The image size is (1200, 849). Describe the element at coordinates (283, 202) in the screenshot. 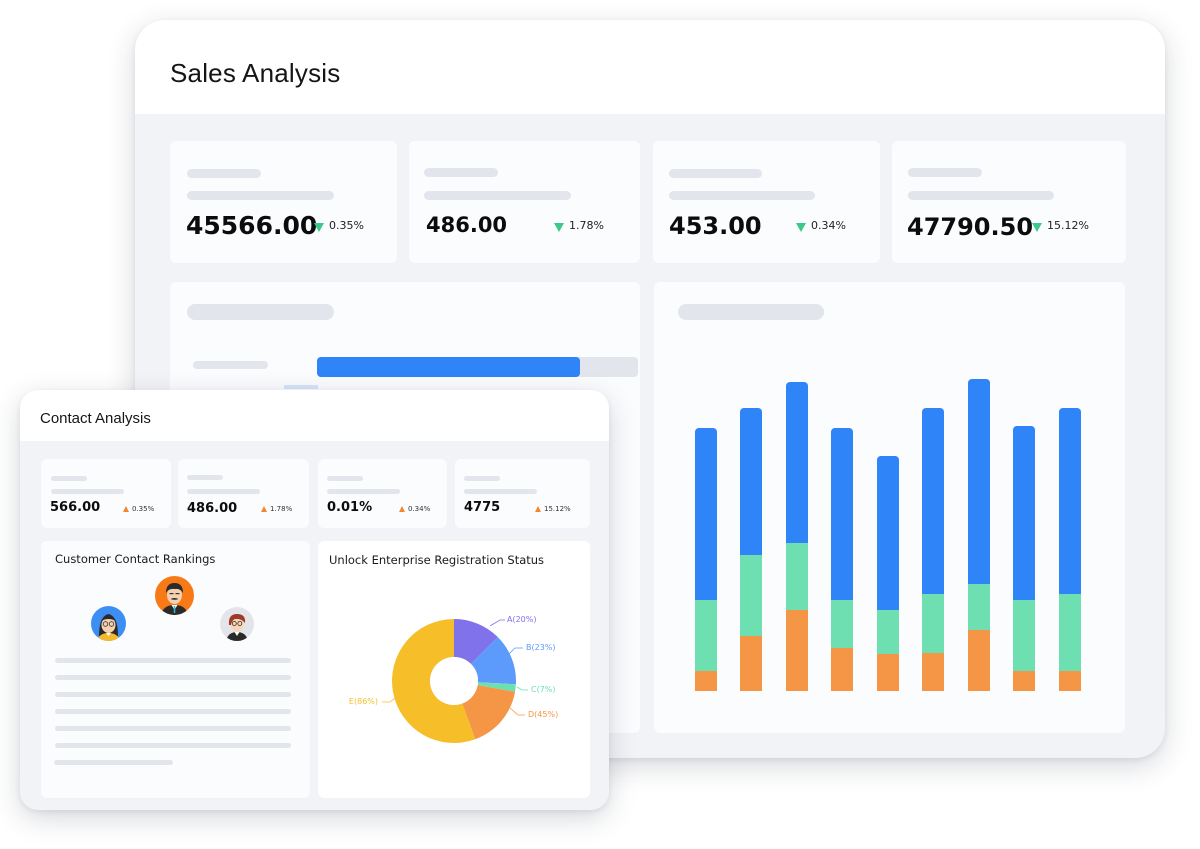

I see `stat-card: 45566.00 0.35%` at that location.